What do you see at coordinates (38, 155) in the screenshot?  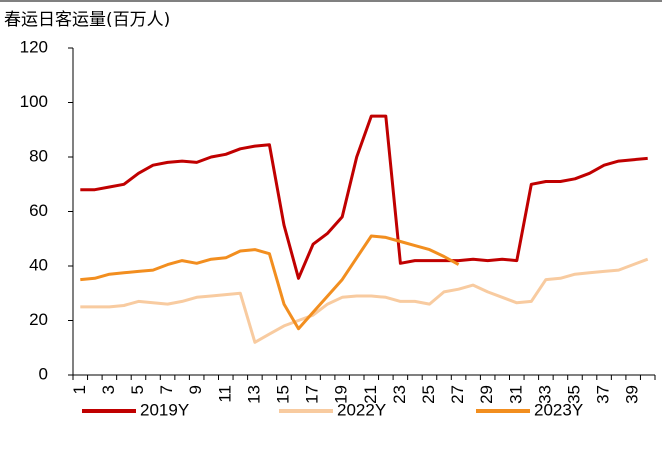 I see `y-tick-label: 80` at bounding box center [38, 155].